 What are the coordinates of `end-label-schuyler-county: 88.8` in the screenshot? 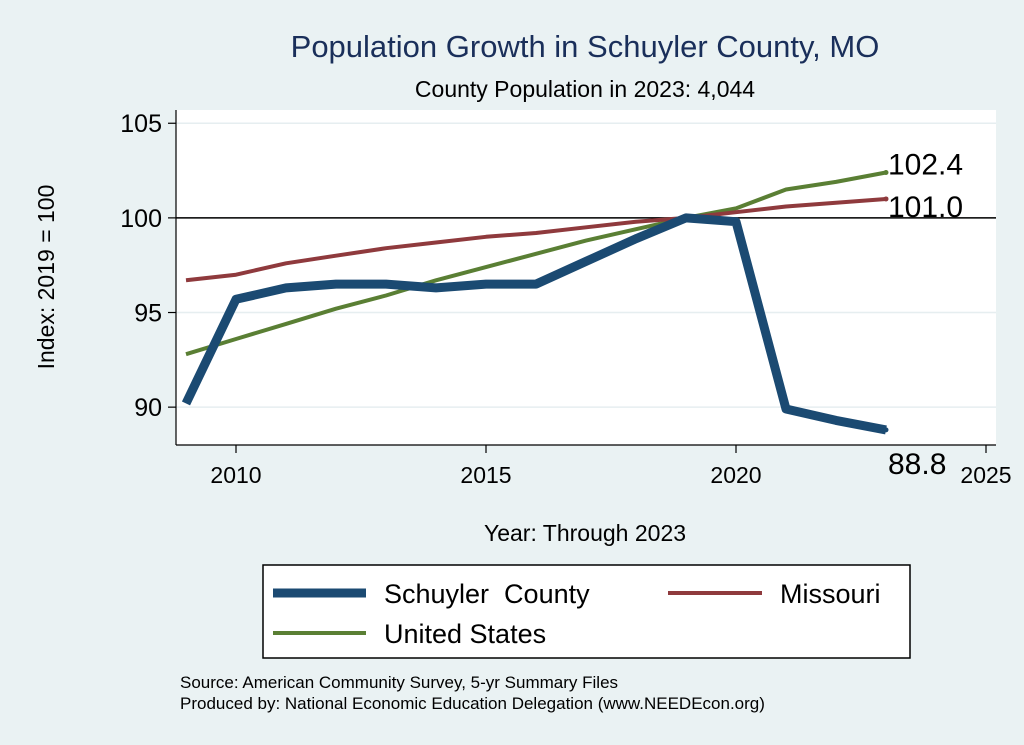 It's located at (917, 464).